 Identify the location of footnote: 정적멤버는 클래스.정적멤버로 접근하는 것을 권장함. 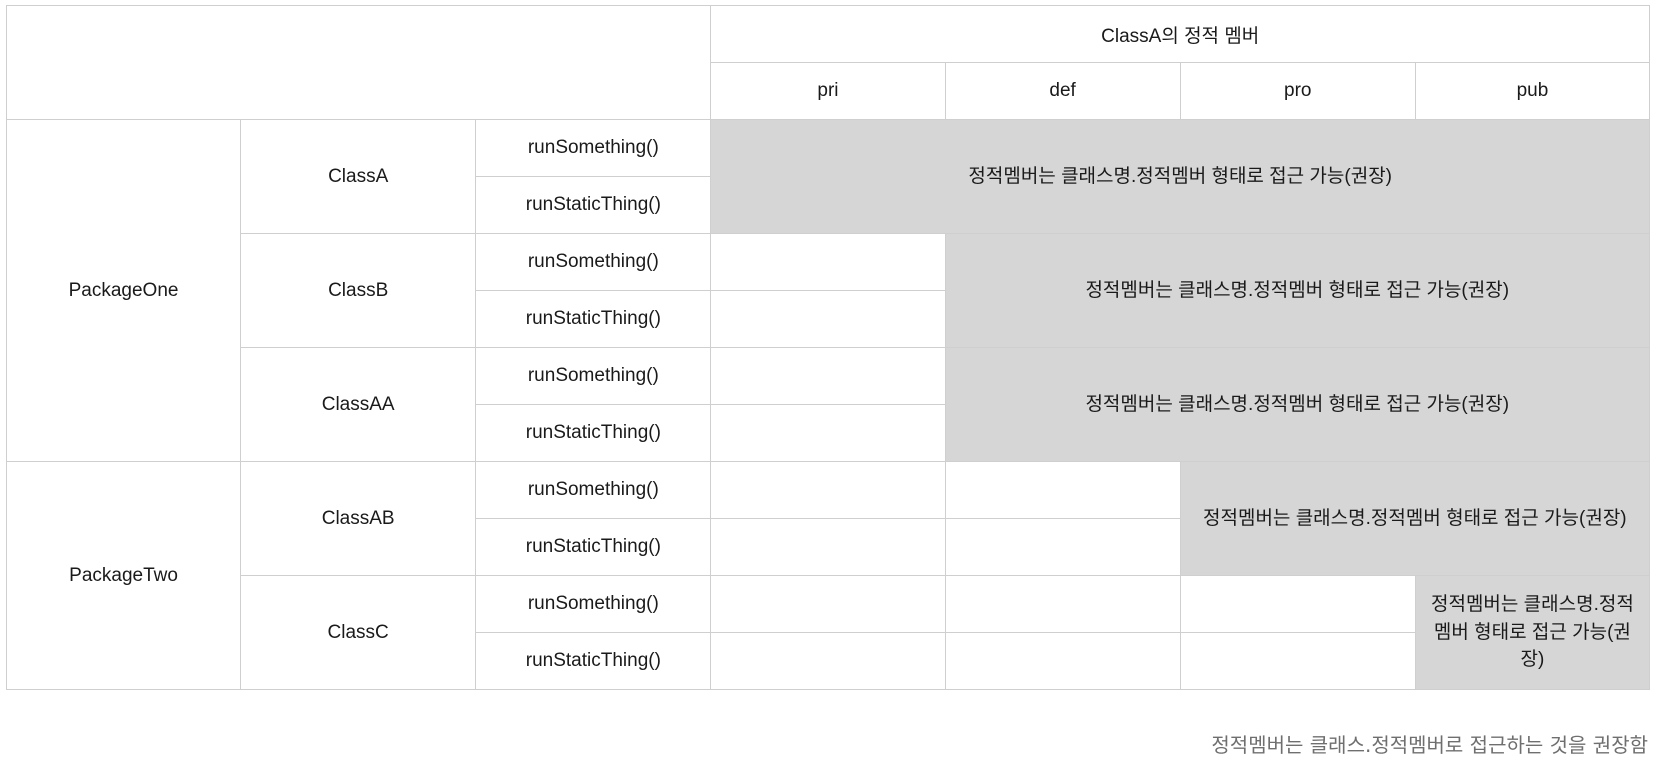
(1429, 745).